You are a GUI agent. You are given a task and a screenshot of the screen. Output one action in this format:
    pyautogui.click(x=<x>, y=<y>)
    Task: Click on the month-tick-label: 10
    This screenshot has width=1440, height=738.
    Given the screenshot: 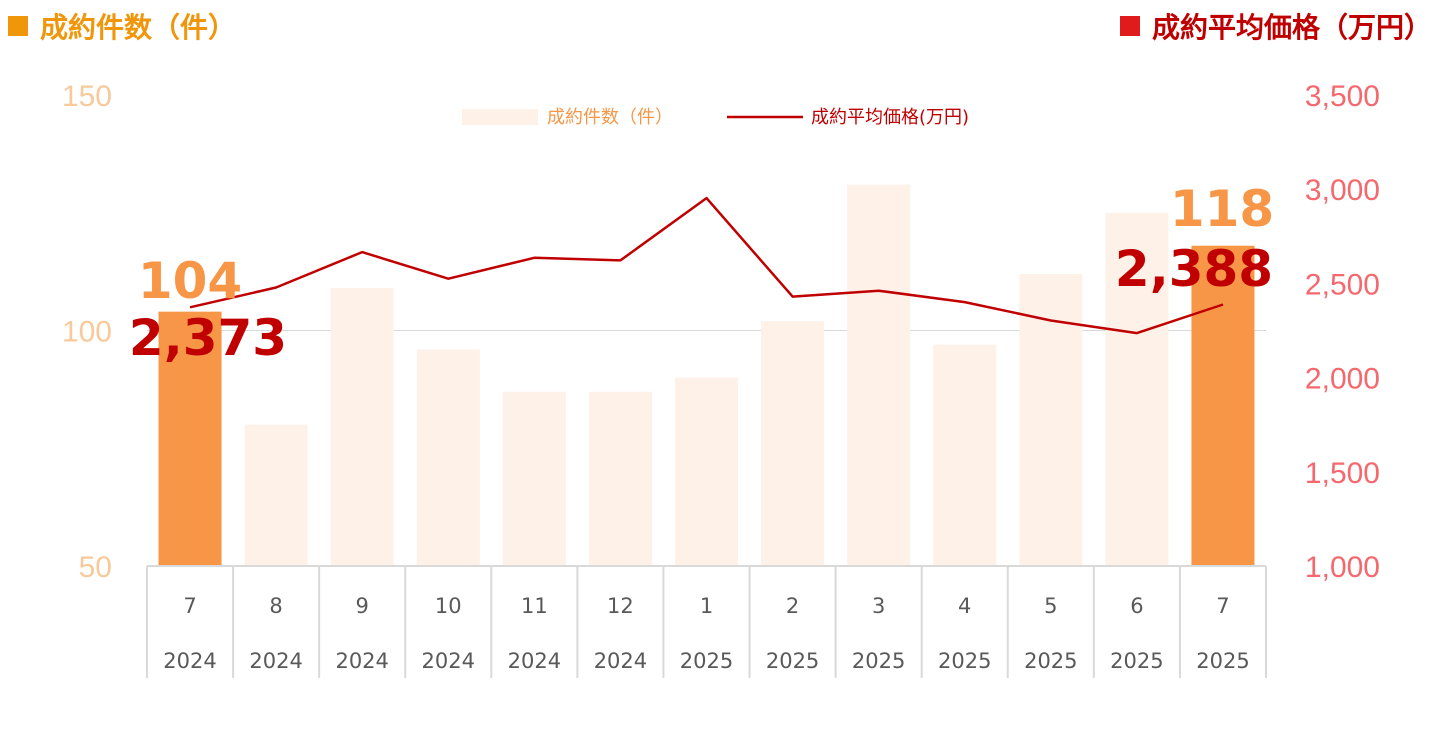 What is the action you would take?
    pyautogui.click(x=448, y=606)
    